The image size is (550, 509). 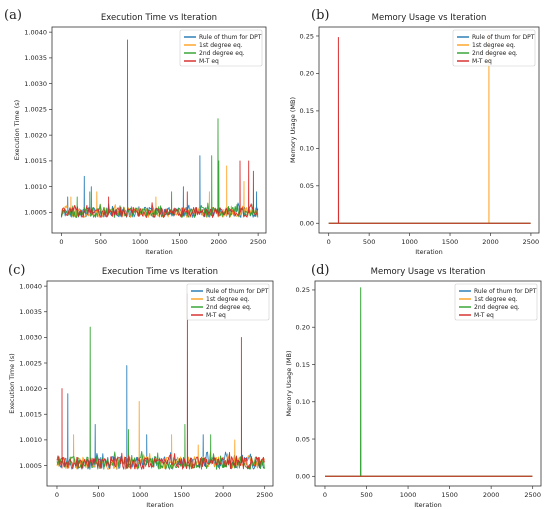 What do you see at coordinates (30, 286) in the screenshot?
I see `y-tick-label: 1.0040` at bounding box center [30, 286].